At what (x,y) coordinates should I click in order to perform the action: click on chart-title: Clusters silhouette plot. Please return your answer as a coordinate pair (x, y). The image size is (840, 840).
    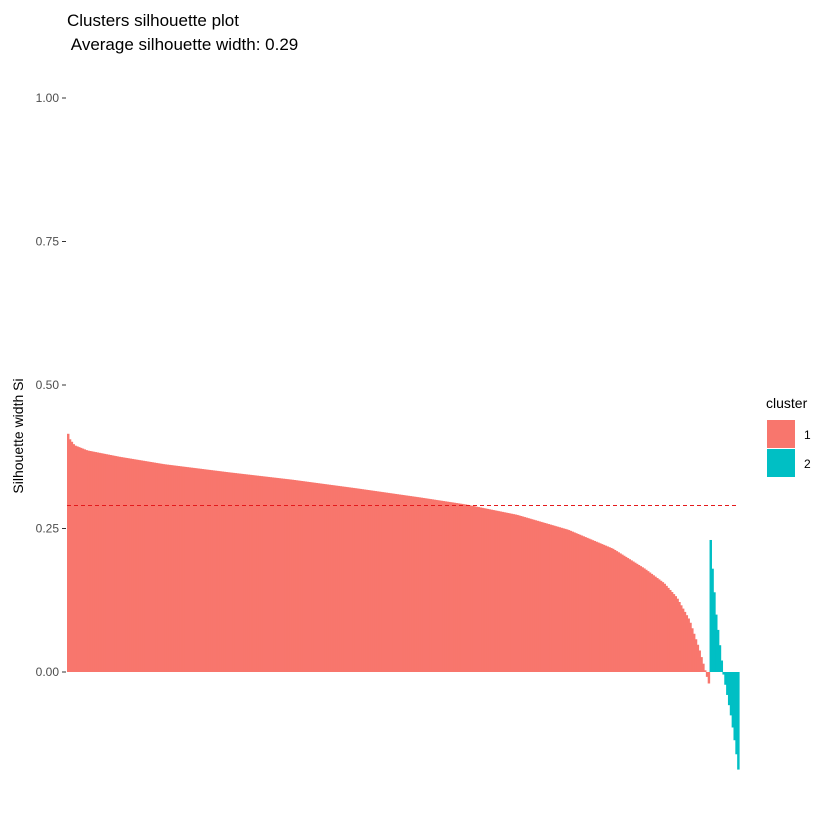
    Looking at the image, I should click on (153, 20).